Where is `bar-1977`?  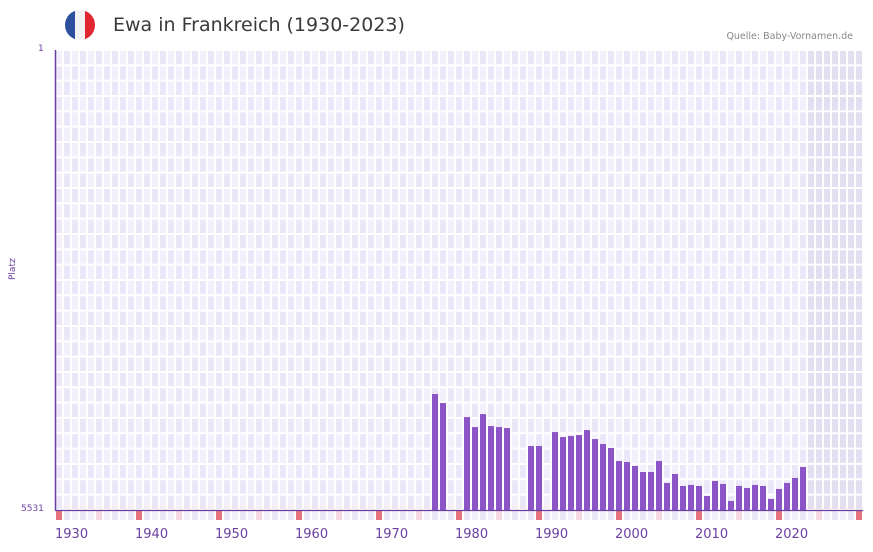 bar-1977 is located at coordinates (435, 452).